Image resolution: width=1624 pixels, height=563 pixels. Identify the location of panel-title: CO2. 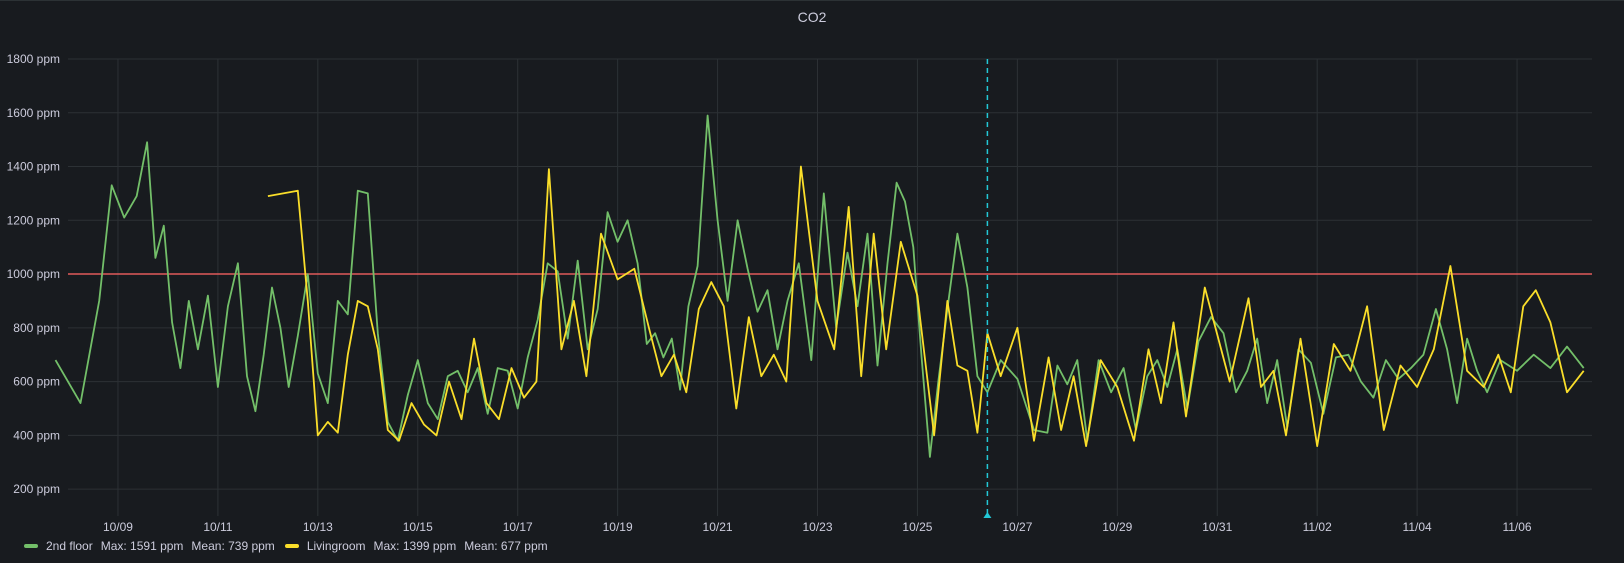
(812, 17).